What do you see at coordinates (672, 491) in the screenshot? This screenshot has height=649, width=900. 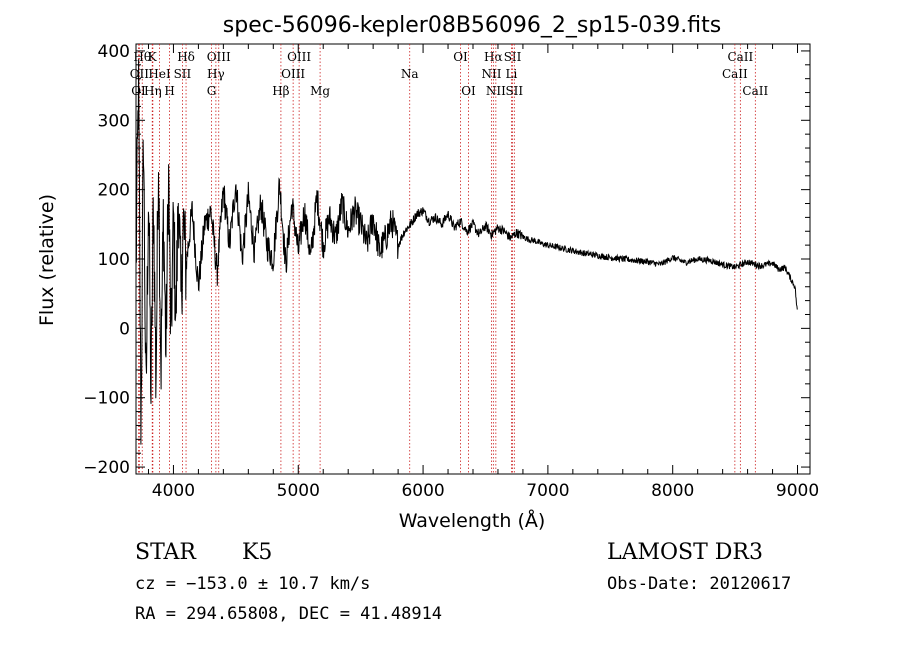 I see `x-tick-label: 8000` at bounding box center [672, 491].